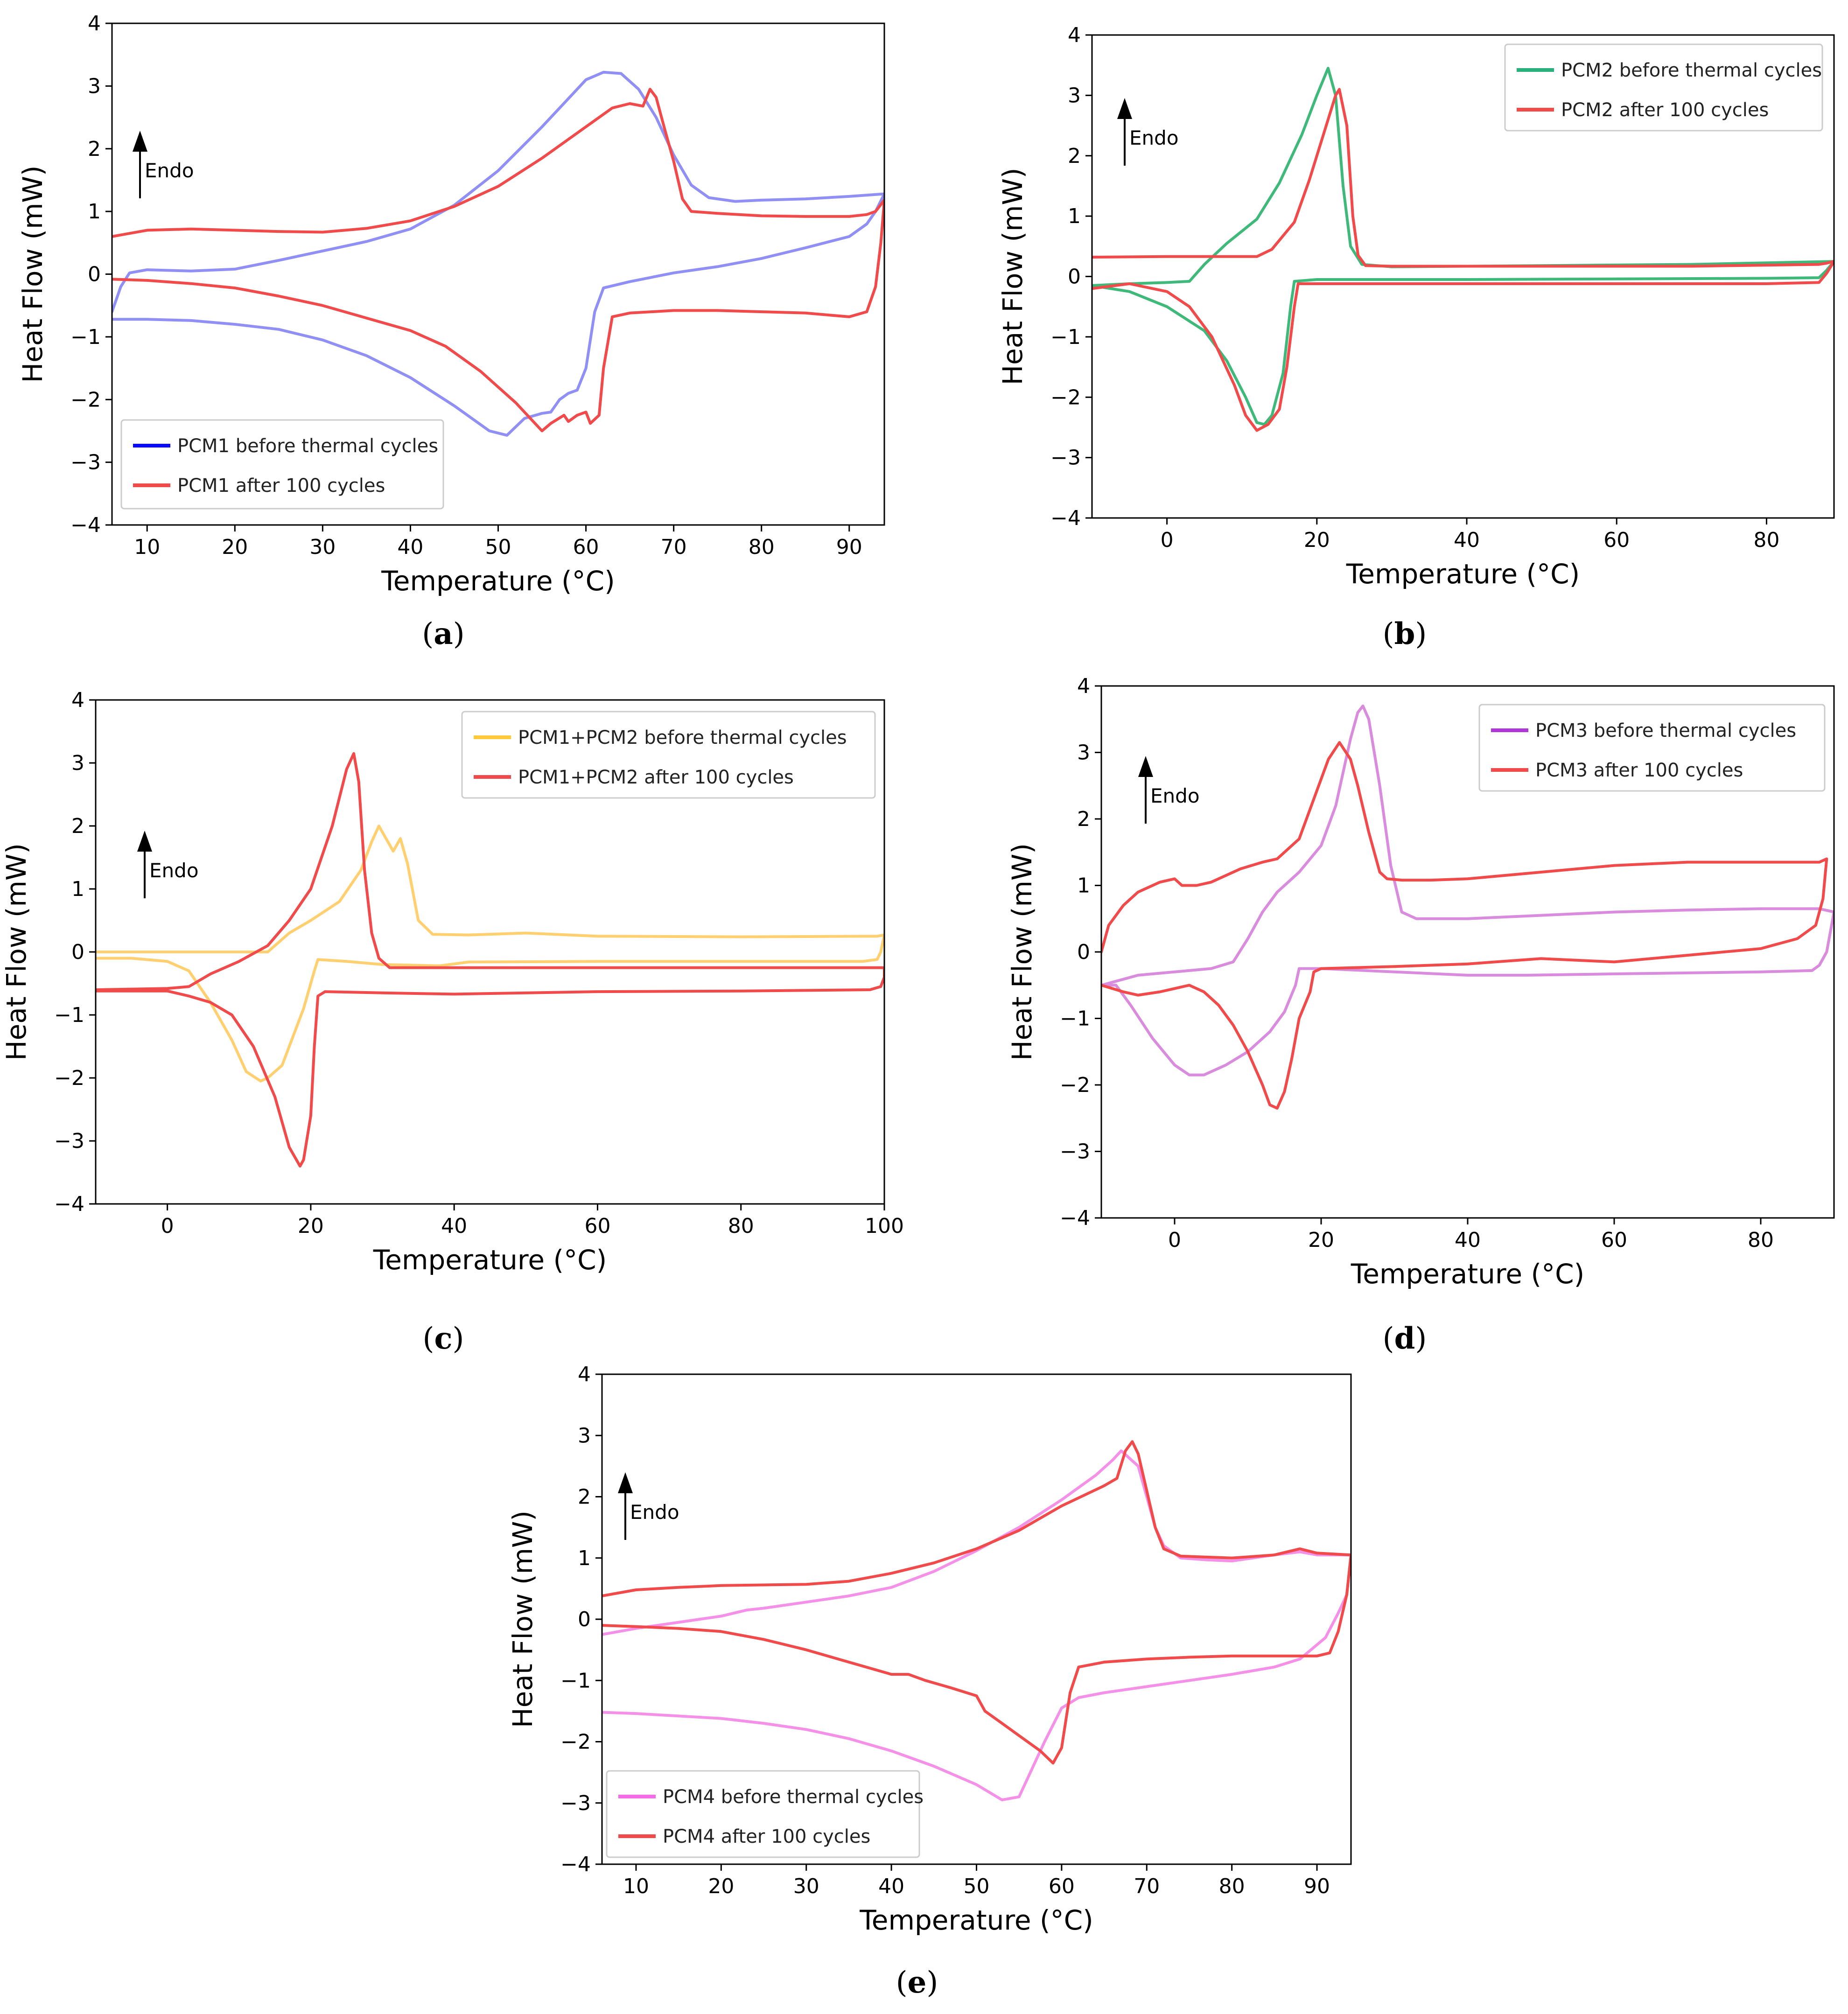 Image resolution: width=1848 pixels, height=2014 pixels. Describe the element at coordinates (766, 1836) in the screenshot. I see `legend-entry: PCM4 after 100 cycles` at that location.